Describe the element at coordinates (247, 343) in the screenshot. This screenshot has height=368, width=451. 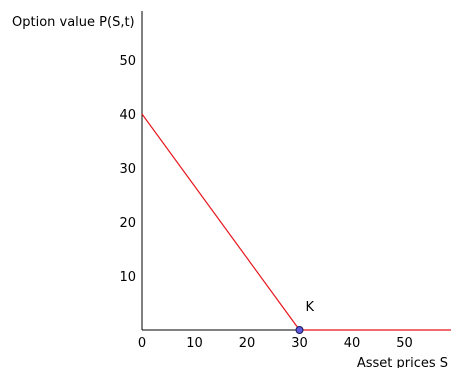
I see `x-tick-label: 20` at that location.